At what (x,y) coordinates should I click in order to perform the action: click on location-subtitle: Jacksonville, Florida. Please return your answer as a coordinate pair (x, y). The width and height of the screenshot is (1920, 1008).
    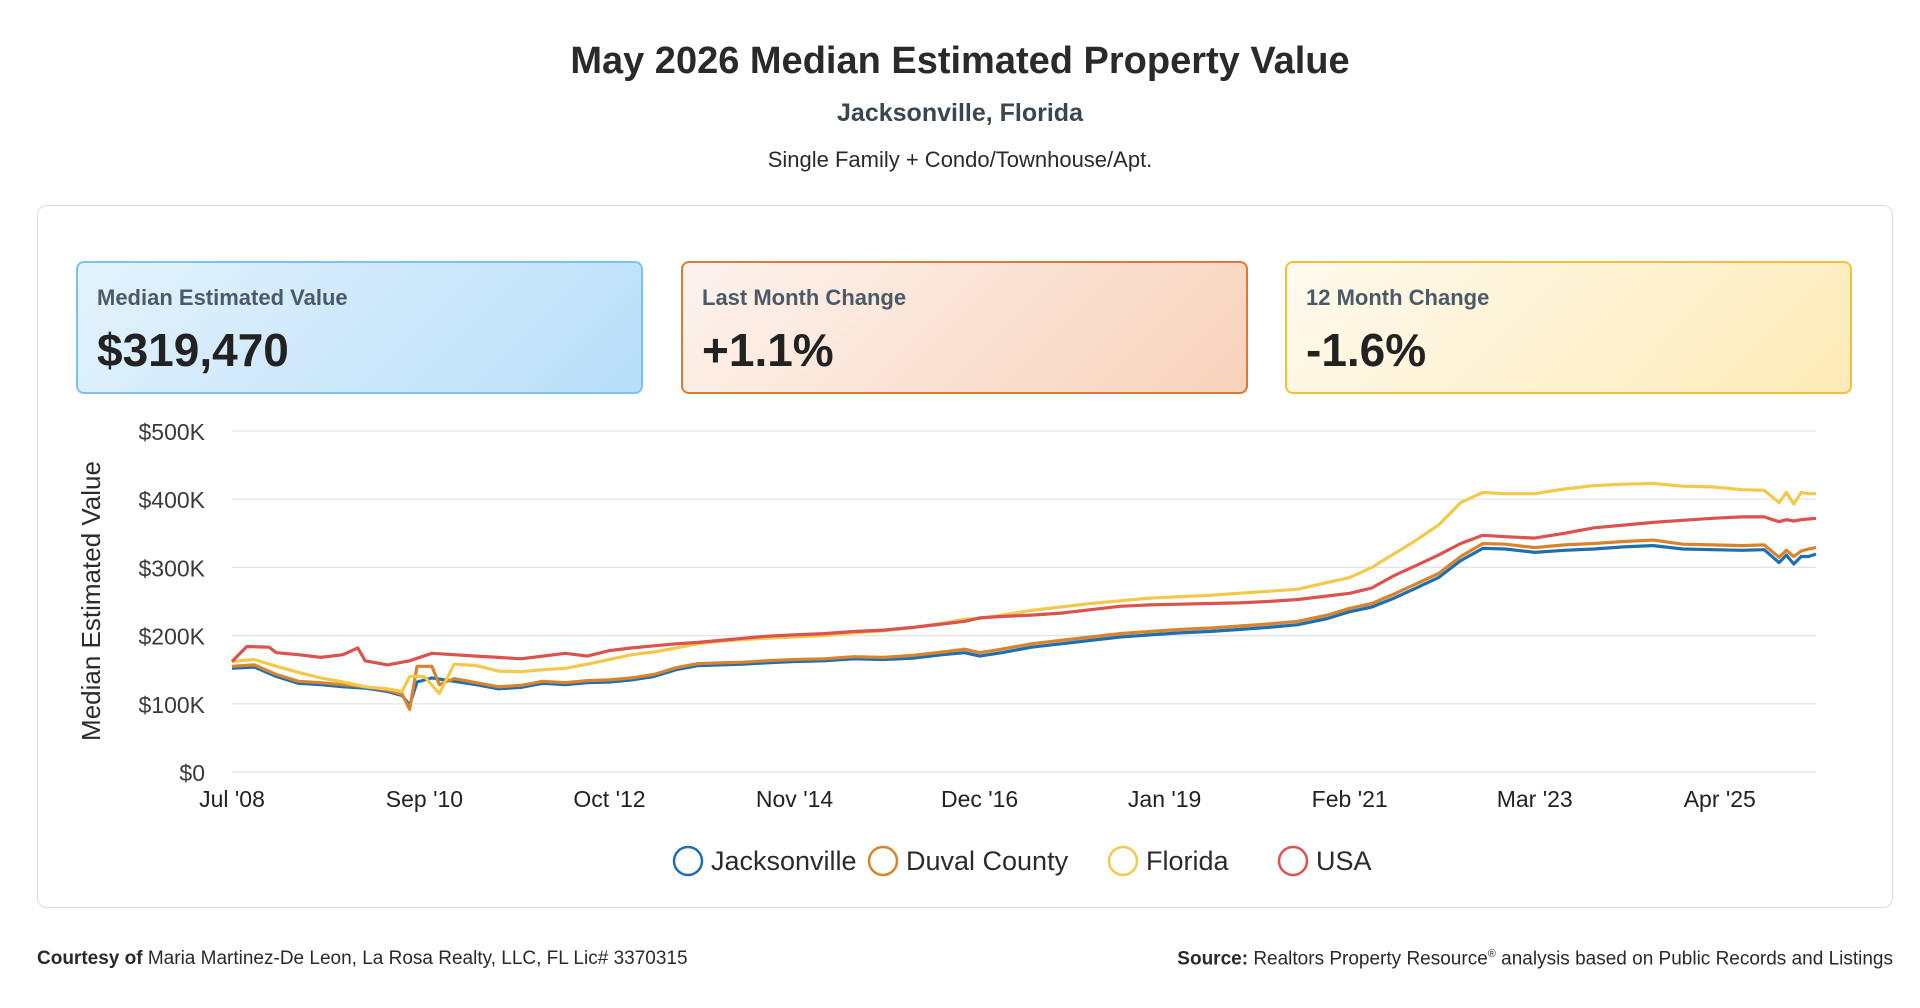
    Looking at the image, I should click on (960, 113).